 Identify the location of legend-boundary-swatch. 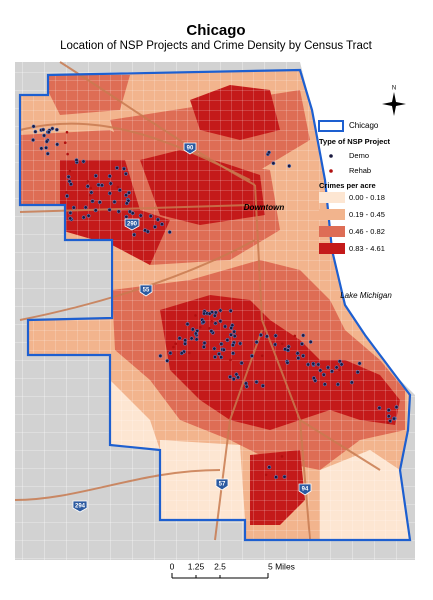
(331, 126).